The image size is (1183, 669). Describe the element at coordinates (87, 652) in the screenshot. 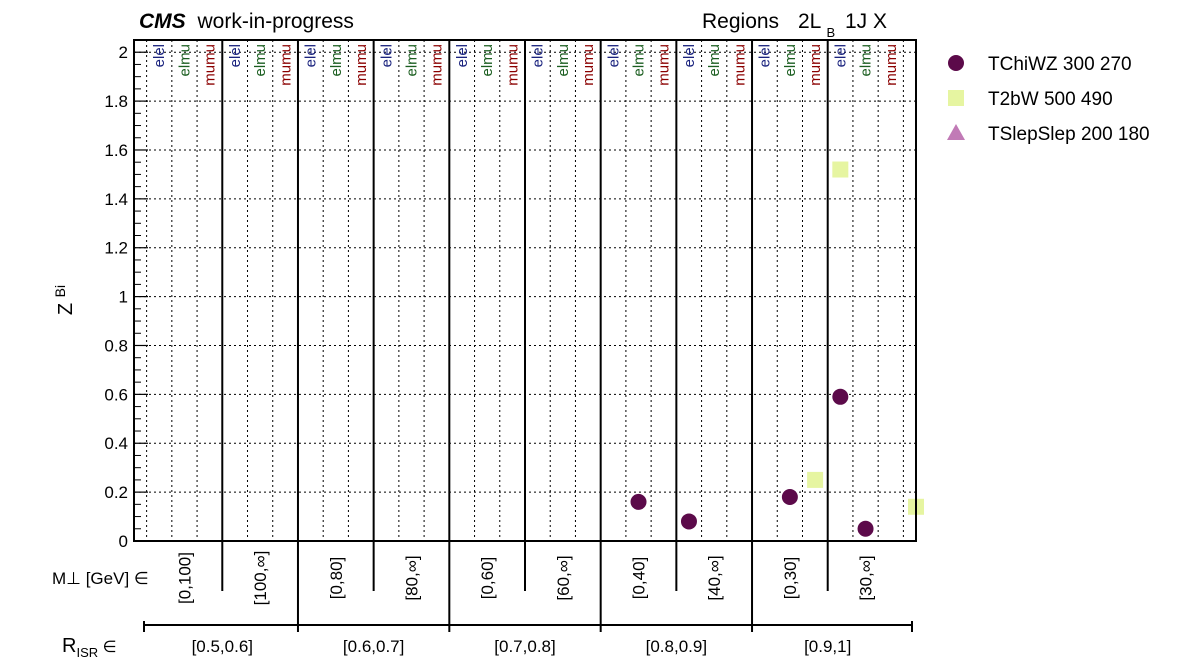

I see `risr-label-sub: ISR` at that location.